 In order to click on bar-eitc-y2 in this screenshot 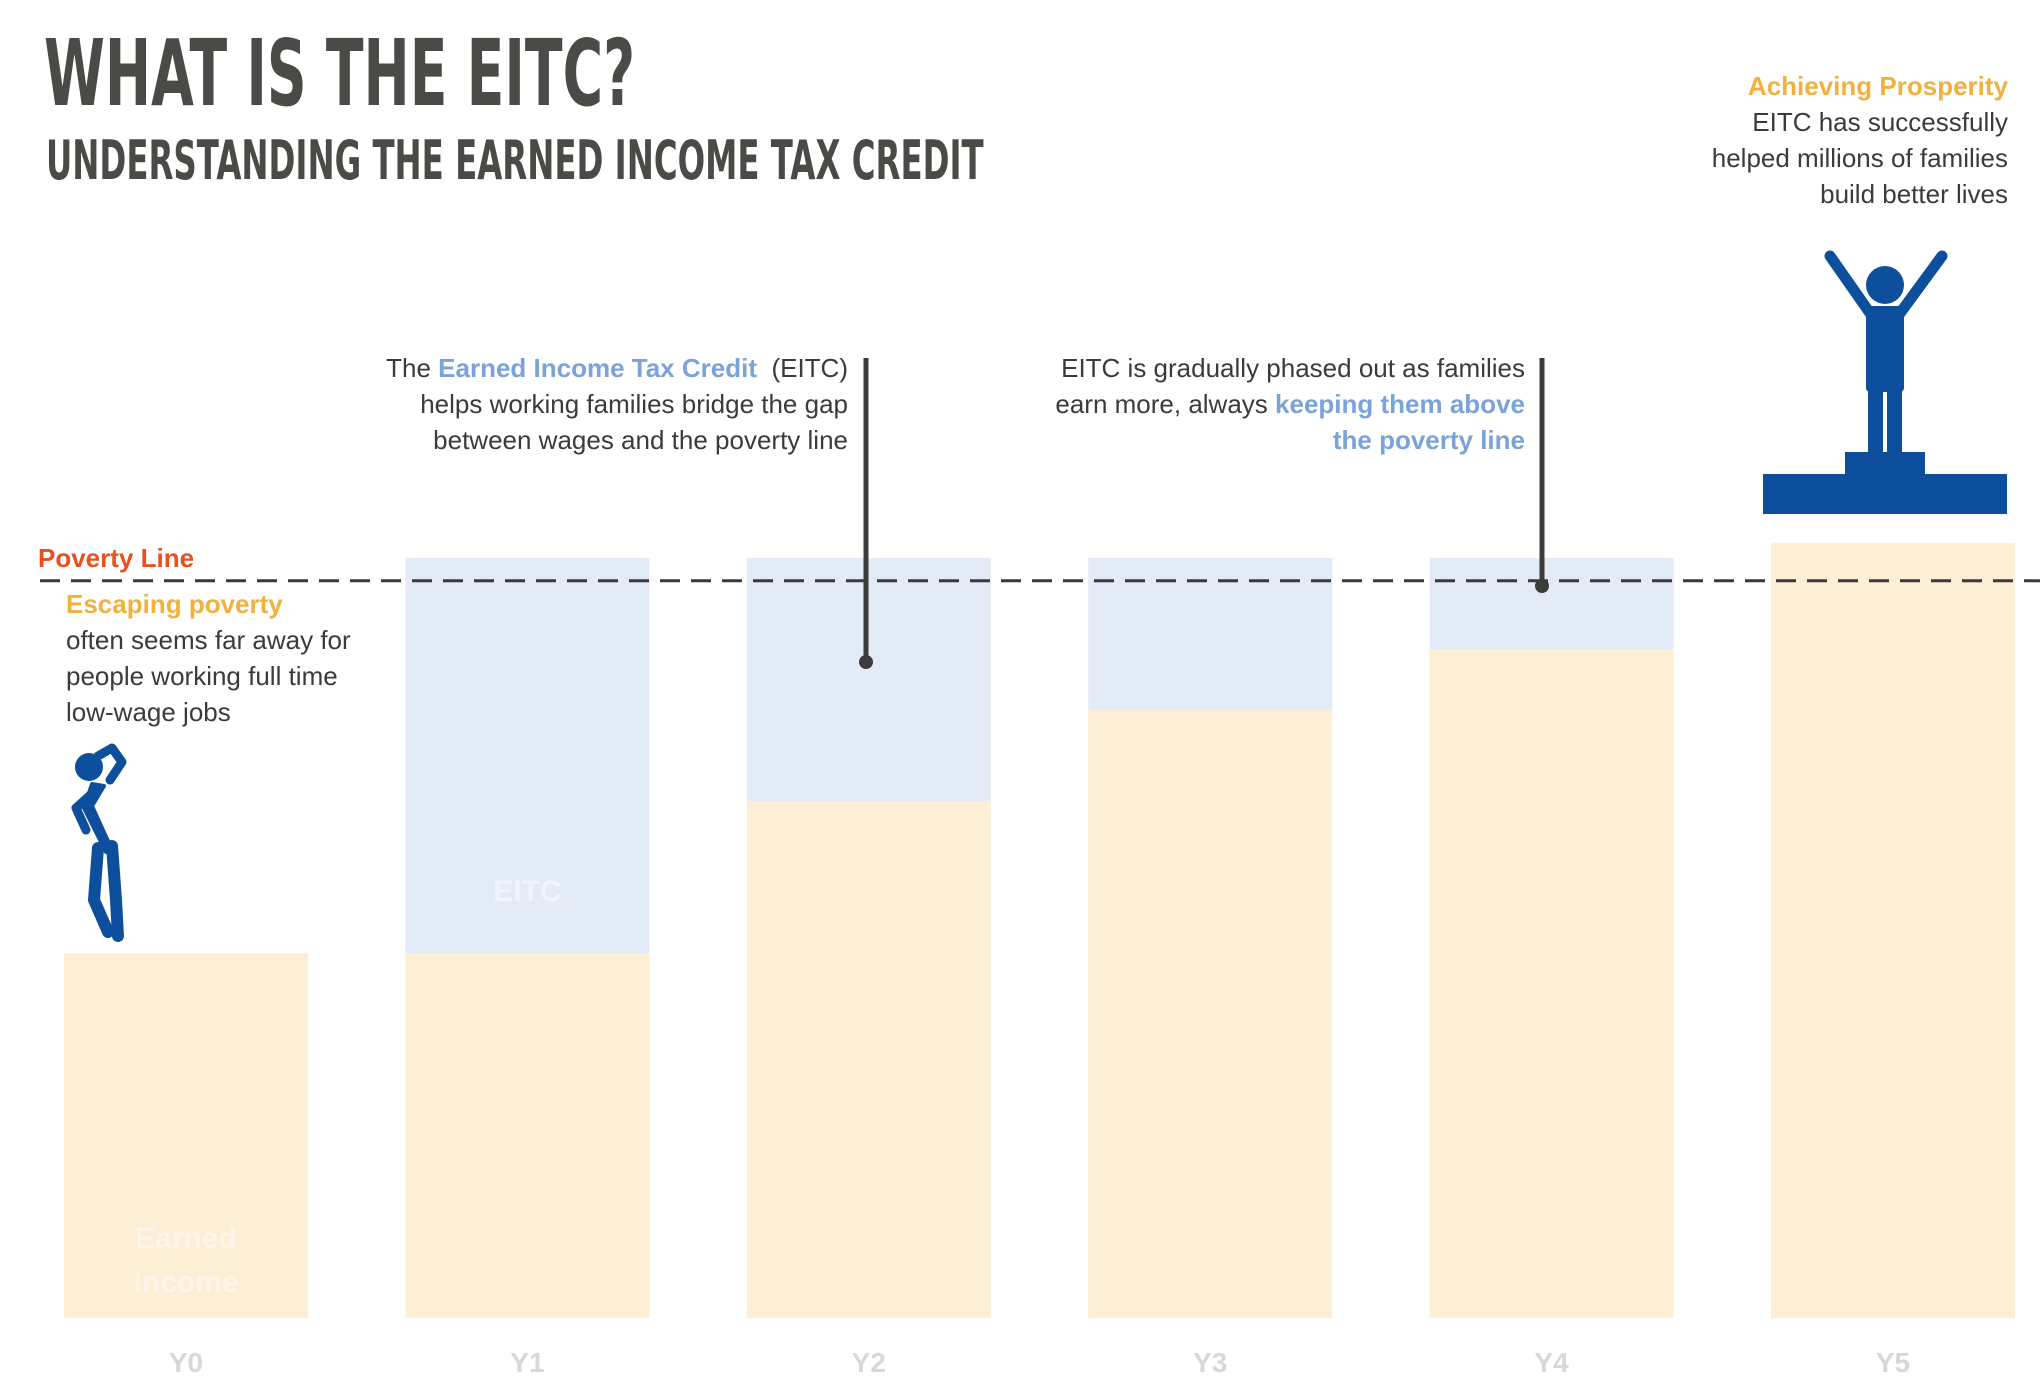, I will do `click(868, 680)`.